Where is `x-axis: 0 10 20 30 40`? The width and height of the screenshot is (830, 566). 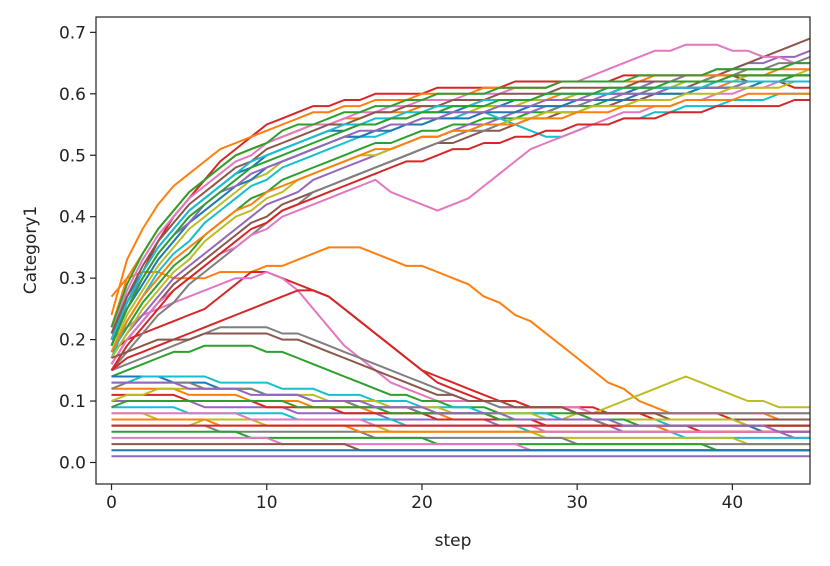
x-axis: 0 10 20 30 40 is located at coordinates (424, 498).